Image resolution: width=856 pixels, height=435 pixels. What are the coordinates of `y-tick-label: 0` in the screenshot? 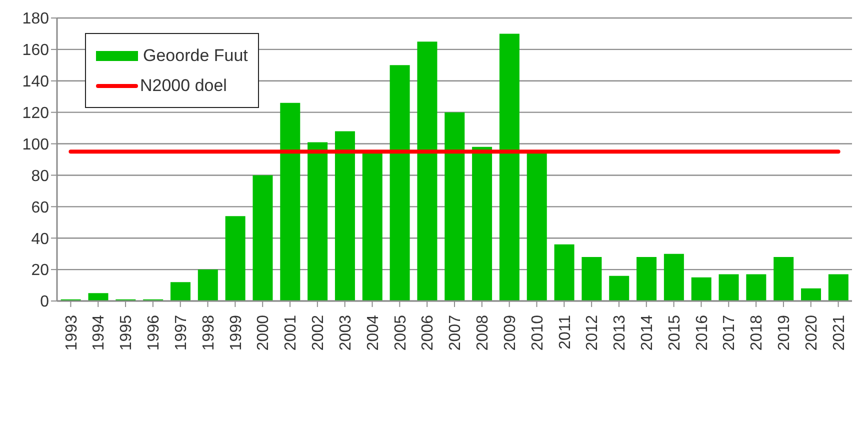 It's located at (45, 302).